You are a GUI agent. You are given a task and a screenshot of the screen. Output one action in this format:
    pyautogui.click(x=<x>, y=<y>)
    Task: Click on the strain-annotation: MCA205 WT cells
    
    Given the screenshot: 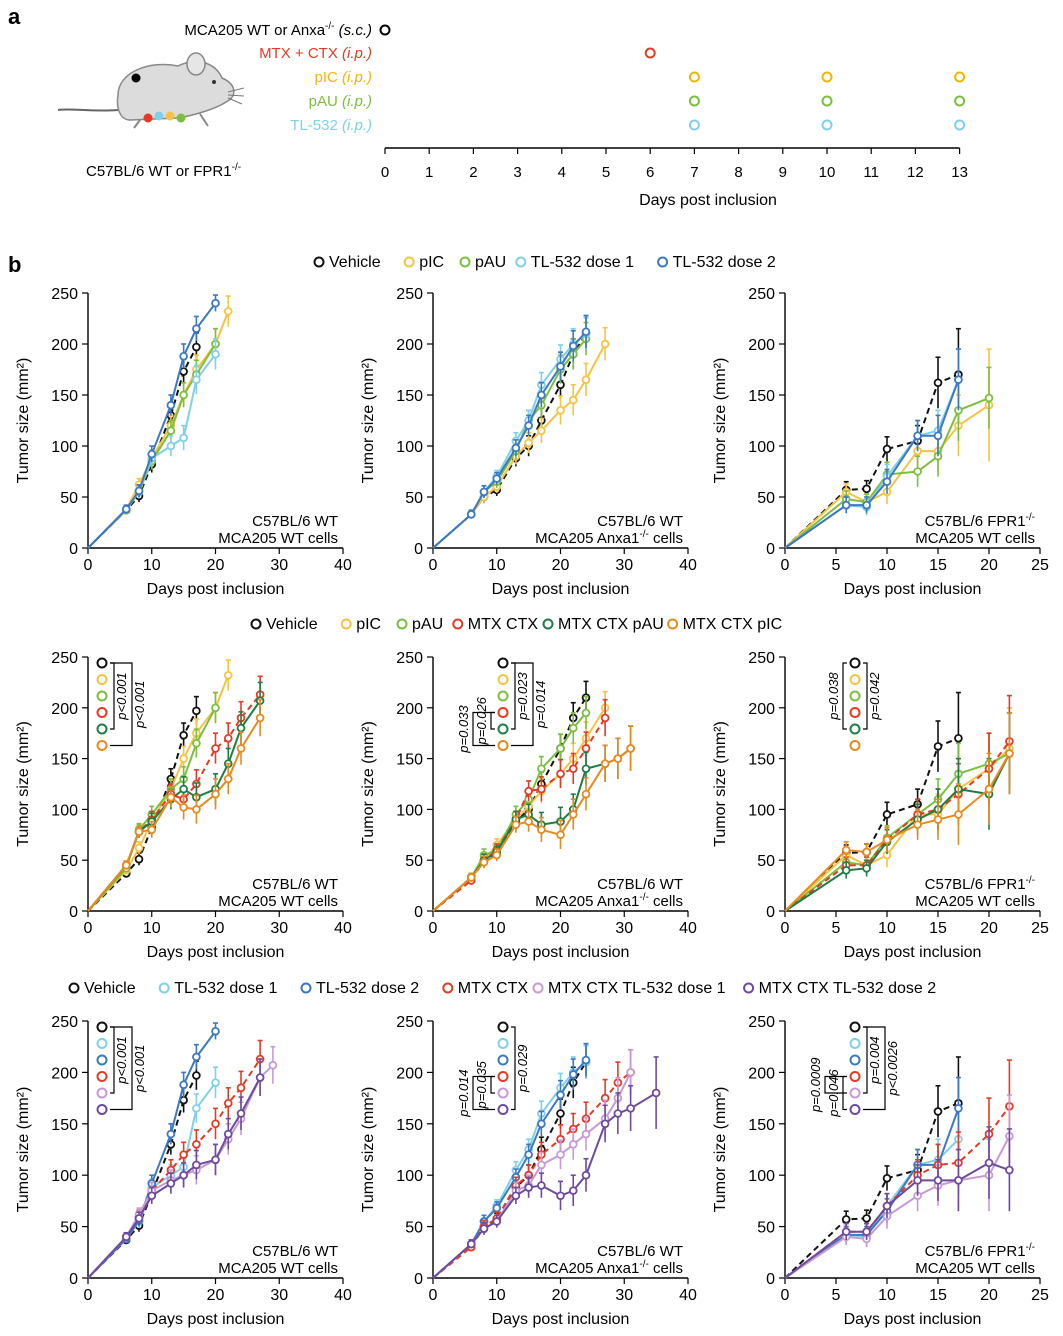 What is the action you would take?
    pyautogui.click(x=975, y=538)
    